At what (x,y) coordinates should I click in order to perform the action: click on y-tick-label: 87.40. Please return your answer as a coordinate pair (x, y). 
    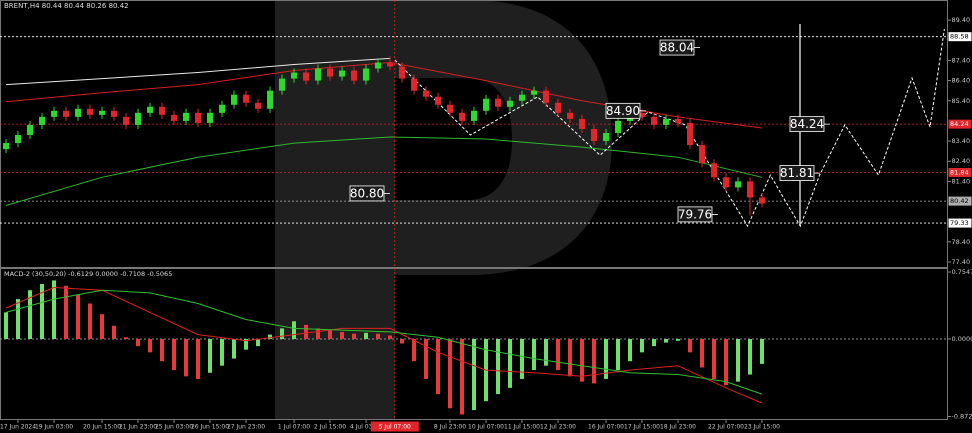
    Looking at the image, I should click on (961, 60).